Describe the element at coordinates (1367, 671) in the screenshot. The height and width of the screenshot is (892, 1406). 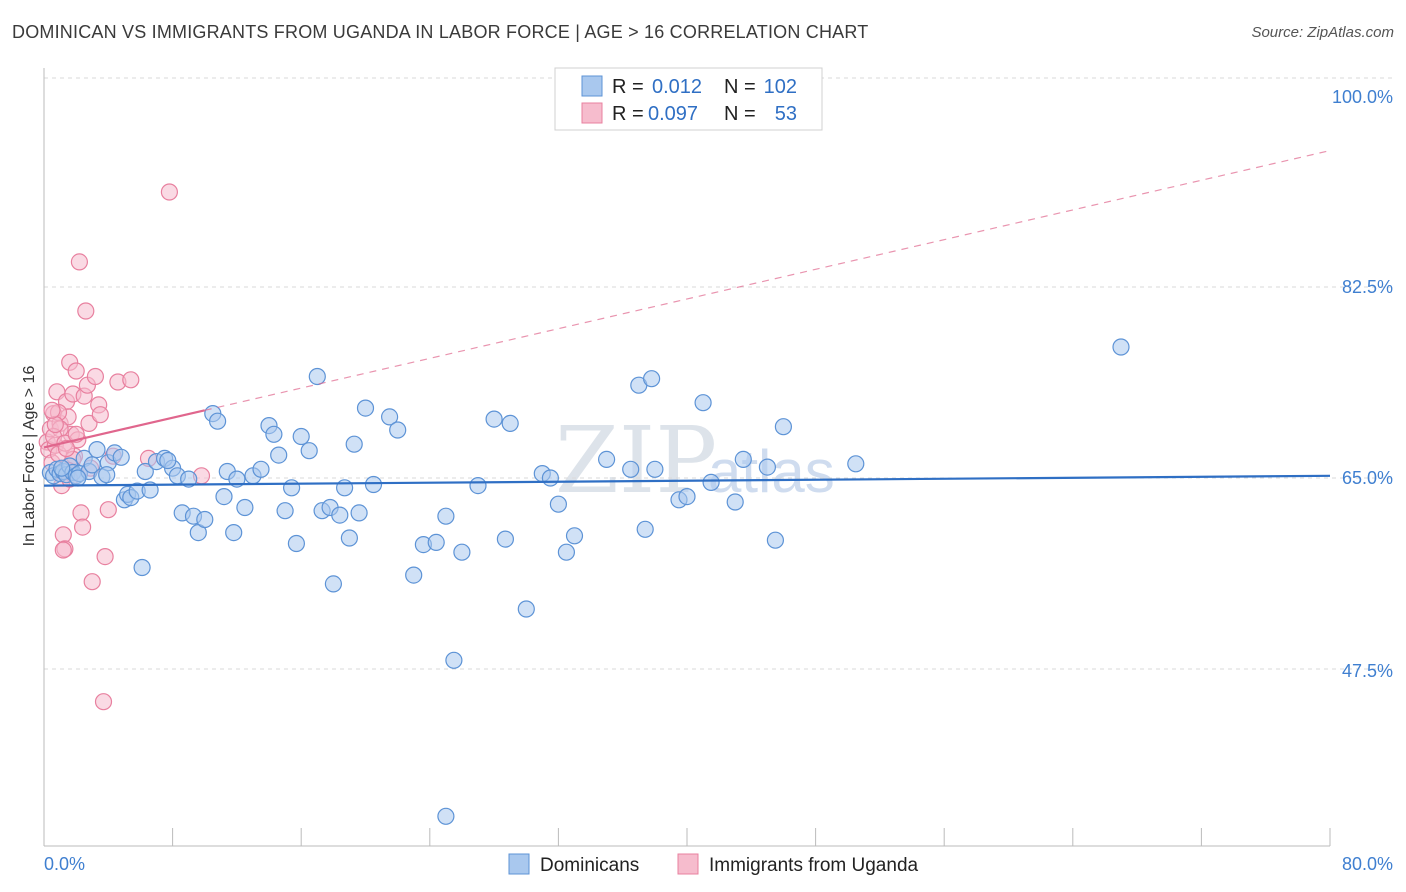
I see `y-tick-label-47-5: 47.5%` at that location.